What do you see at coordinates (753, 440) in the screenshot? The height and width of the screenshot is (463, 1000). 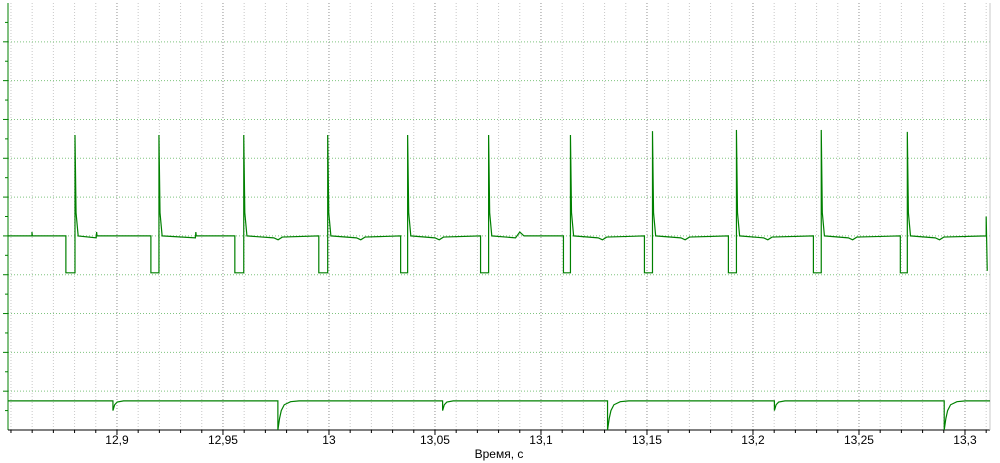 I see `x-tick-label: 13,2` at bounding box center [753, 440].